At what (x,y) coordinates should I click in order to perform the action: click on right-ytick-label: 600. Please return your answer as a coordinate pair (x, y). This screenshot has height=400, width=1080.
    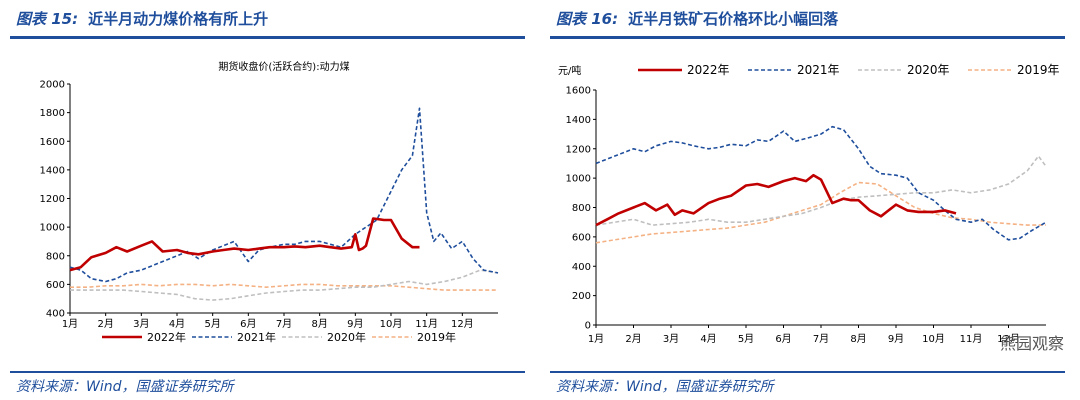
    Looking at the image, I should click on (581, 237).